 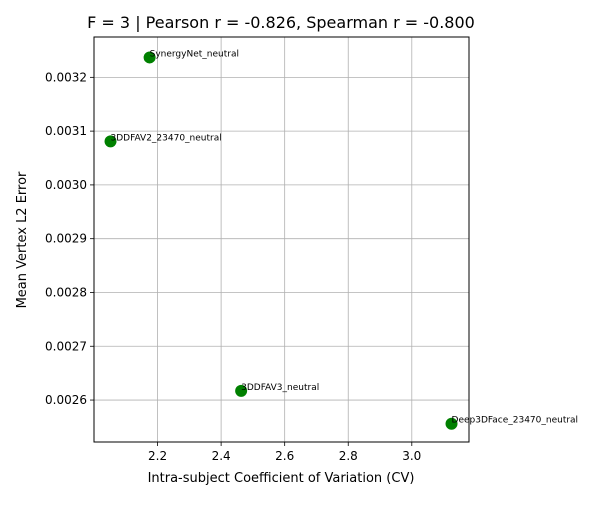 I want to click on x-tick-label: 3.0, so click(x=411, y=456).